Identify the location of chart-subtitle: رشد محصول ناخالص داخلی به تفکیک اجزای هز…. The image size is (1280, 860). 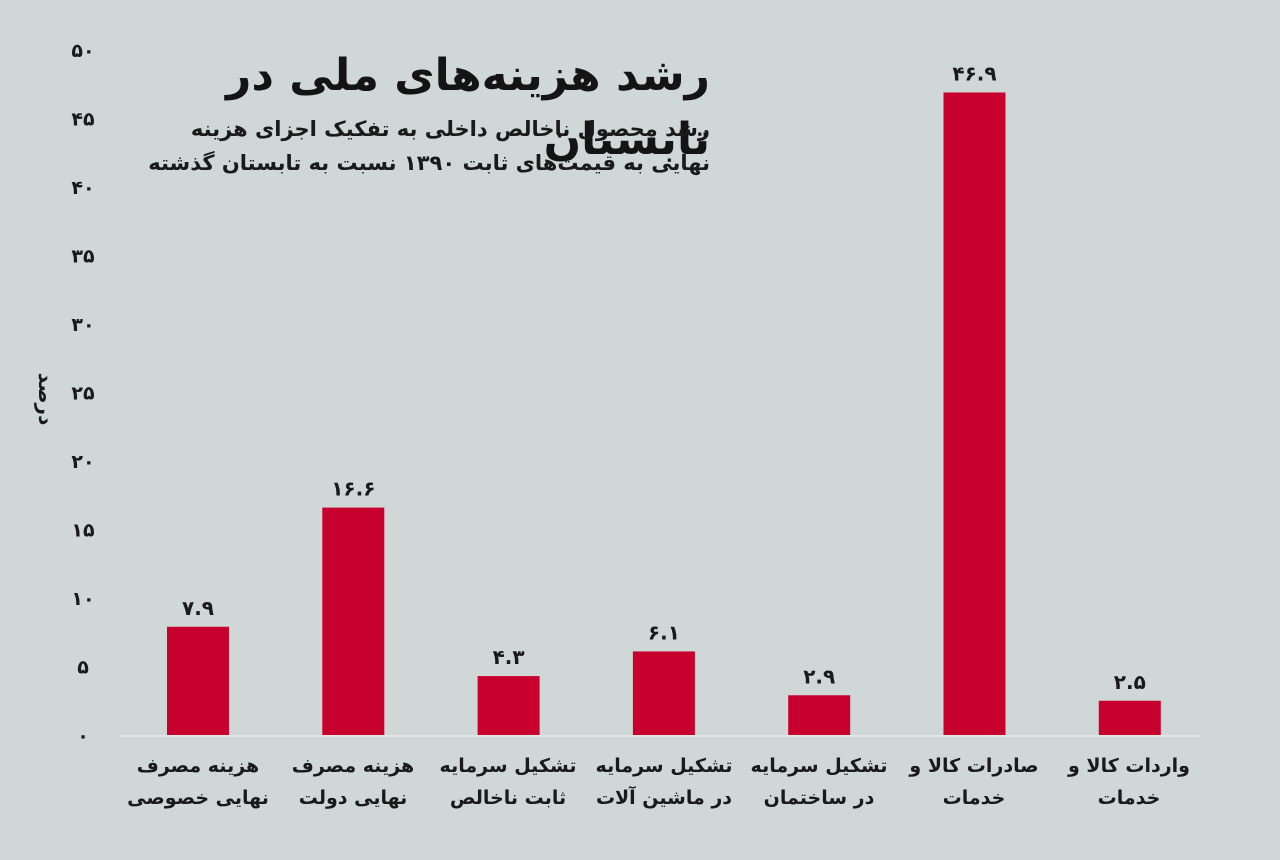
(429, 146).